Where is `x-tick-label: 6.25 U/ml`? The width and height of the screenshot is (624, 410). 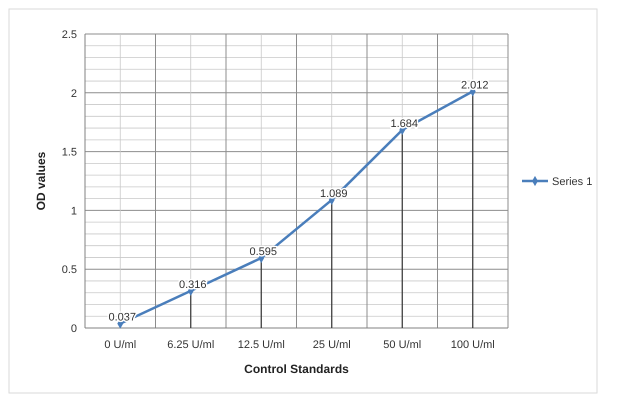
x-tick-label: 6.25 U/ml is located at coordinates (190, 345).